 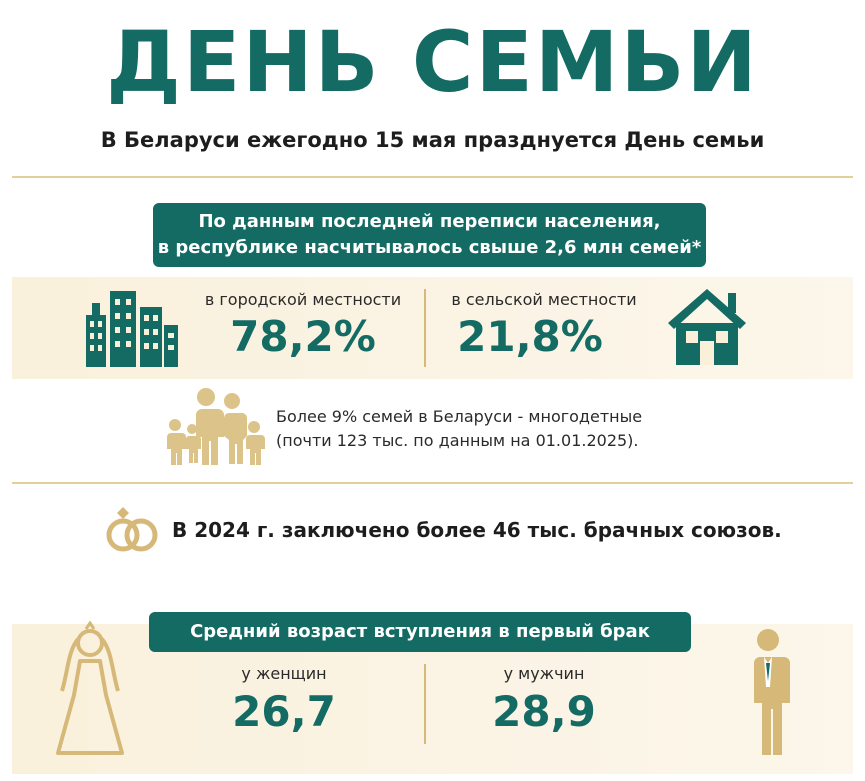 I want to click on women-value: 26,7, so click(x=284, y=711).